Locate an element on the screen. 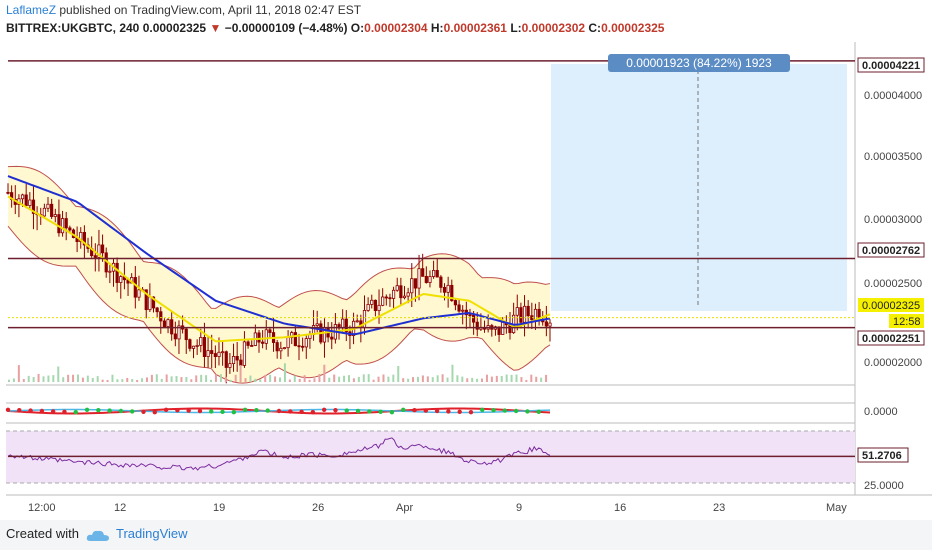 This screenshot has width=932, height=550. x-tick-label: 23 is located at coordinates (719, 508).